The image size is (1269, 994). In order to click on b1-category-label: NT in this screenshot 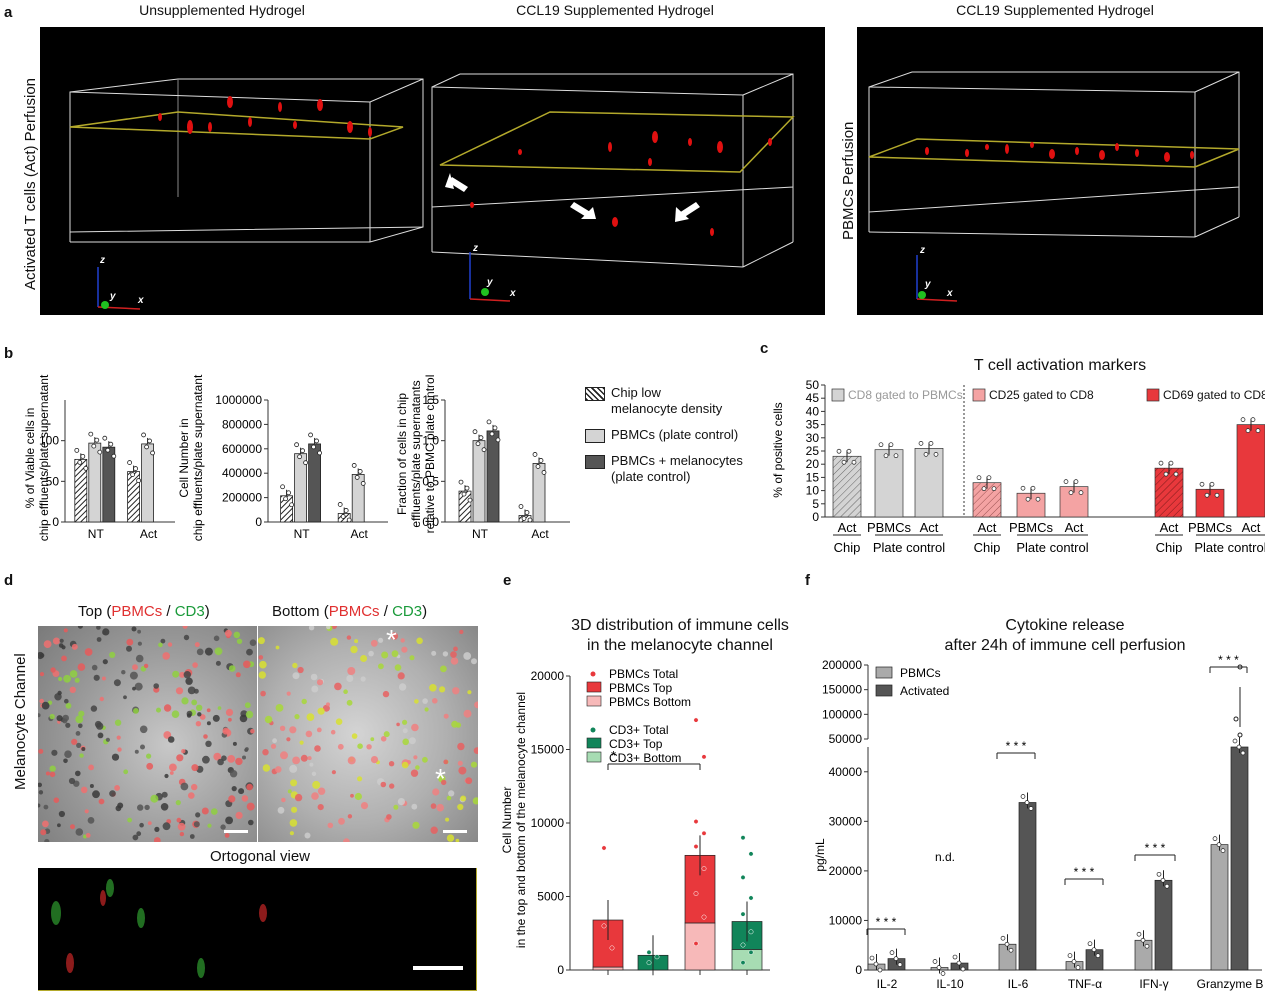, I will do `click(96, 534)`.